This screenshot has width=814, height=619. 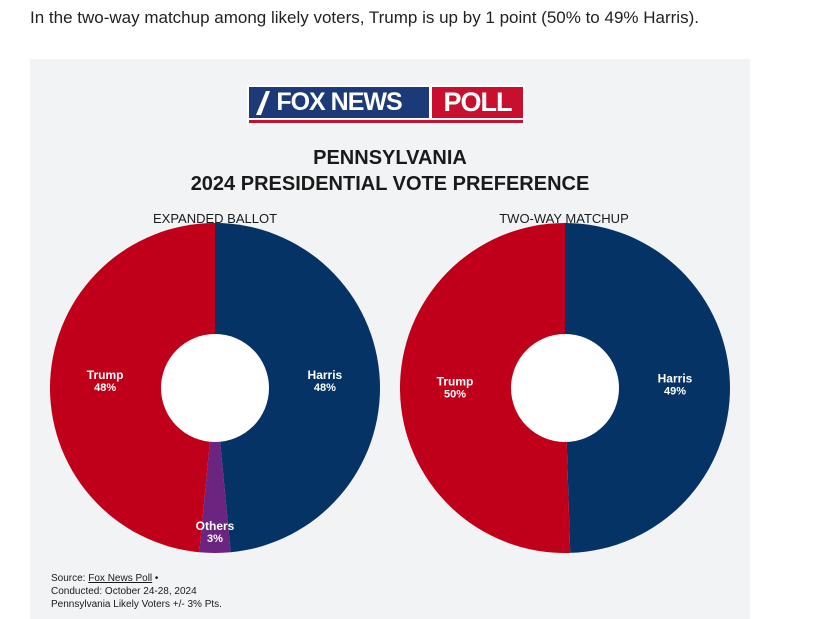 What do you see at coordinates (390, 158) in the screenshot?
I see `chart-title: PENNSYLVANIA` at bounding box center [390, 158].